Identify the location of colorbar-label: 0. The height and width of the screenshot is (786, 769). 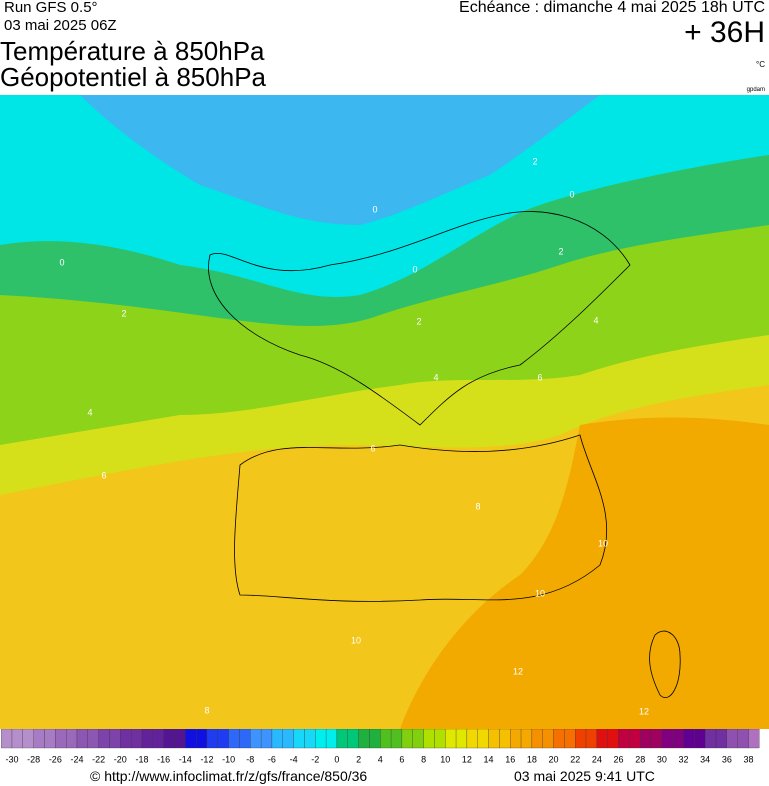
(336, 759).